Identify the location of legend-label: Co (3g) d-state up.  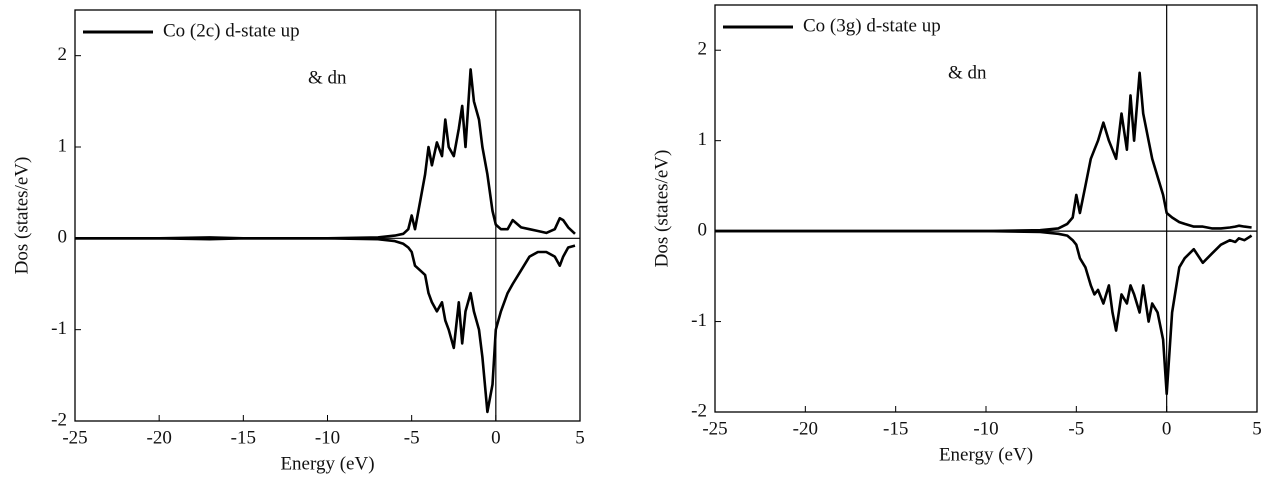
(872, 25).